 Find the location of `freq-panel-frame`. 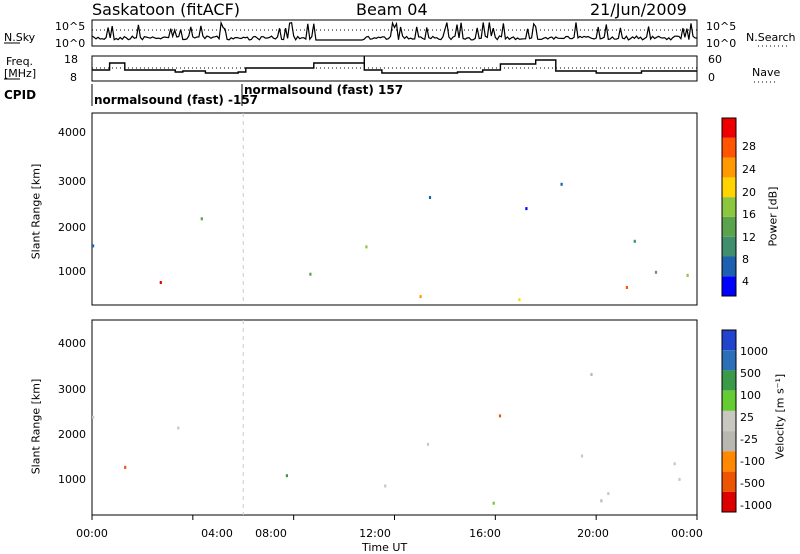

freq-panel-frame is located at coordinates (394, 68).